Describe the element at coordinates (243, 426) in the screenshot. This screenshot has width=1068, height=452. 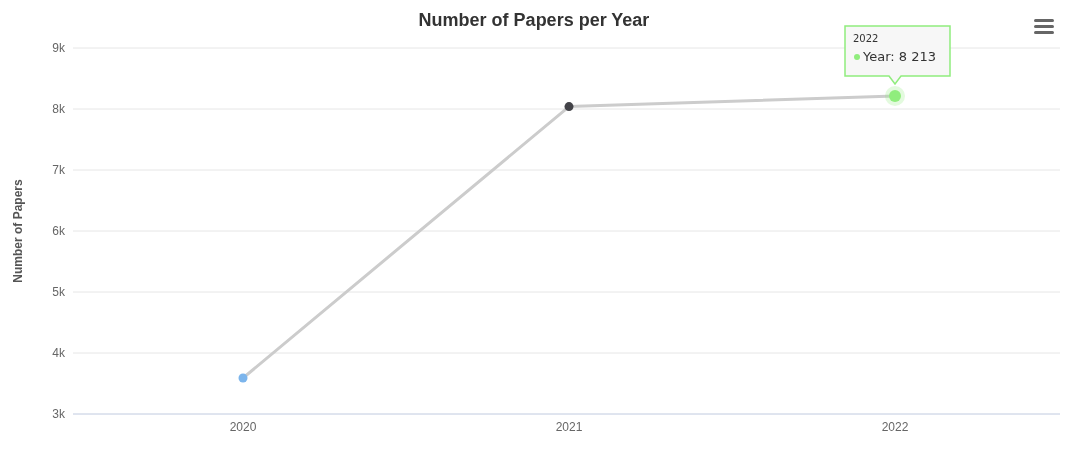
I see `x-tick-label: 2020` at that location.